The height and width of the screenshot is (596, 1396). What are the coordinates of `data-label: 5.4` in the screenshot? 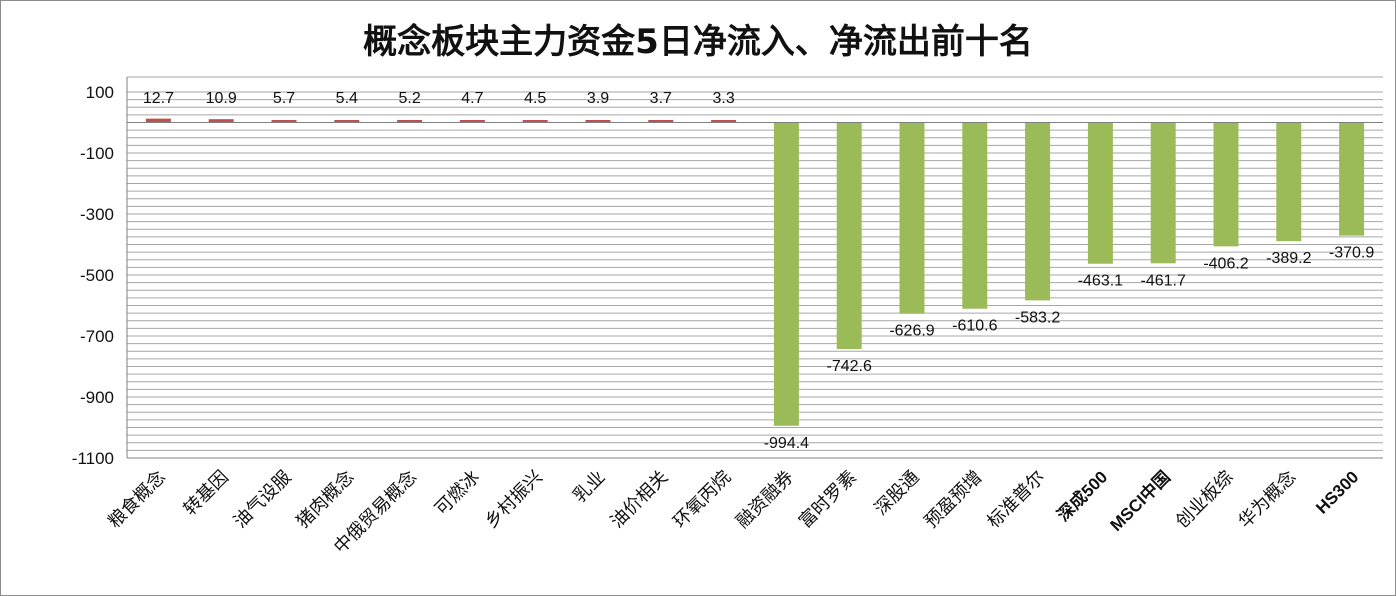 It's located at (347, 98).